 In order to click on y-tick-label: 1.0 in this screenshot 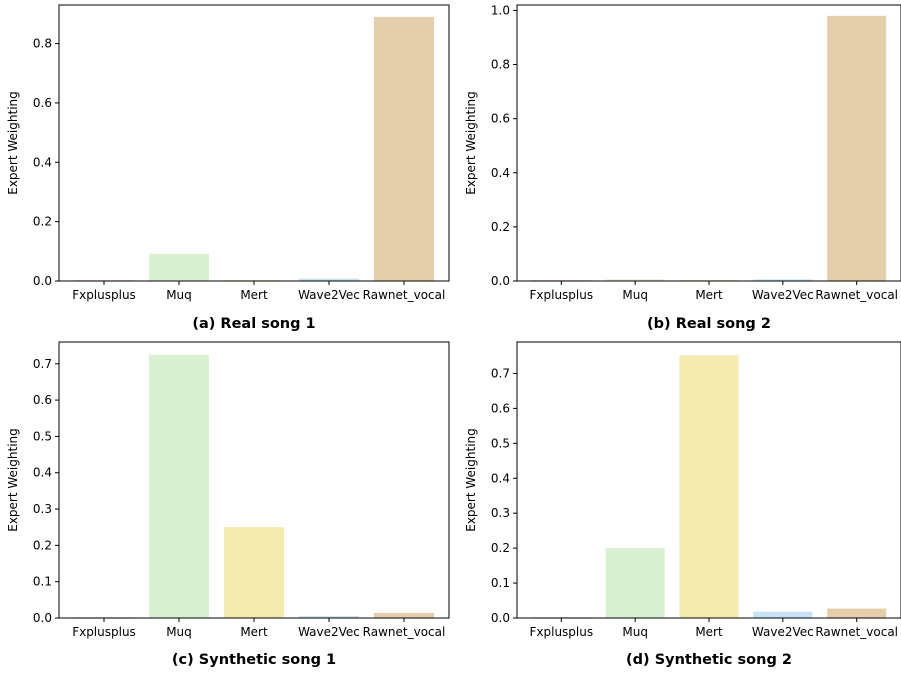, I will do `click(500, 10)`.